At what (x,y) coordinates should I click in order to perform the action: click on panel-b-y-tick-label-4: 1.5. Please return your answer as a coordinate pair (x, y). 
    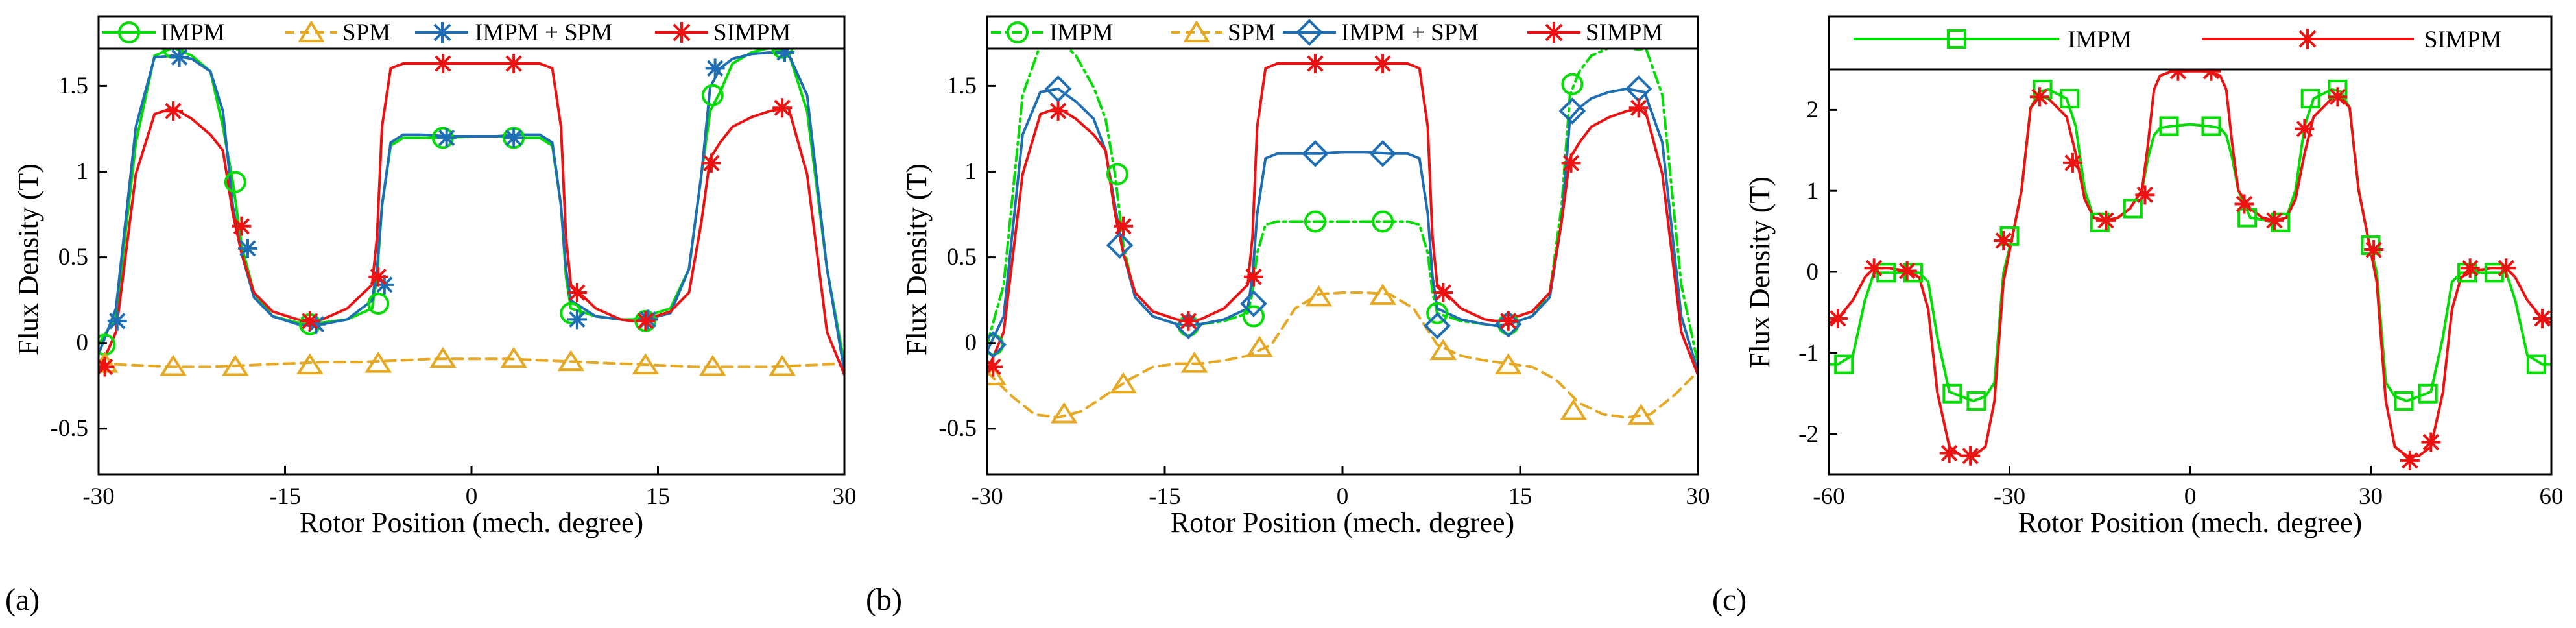
    Looking at the image, I should click on (962, 86).